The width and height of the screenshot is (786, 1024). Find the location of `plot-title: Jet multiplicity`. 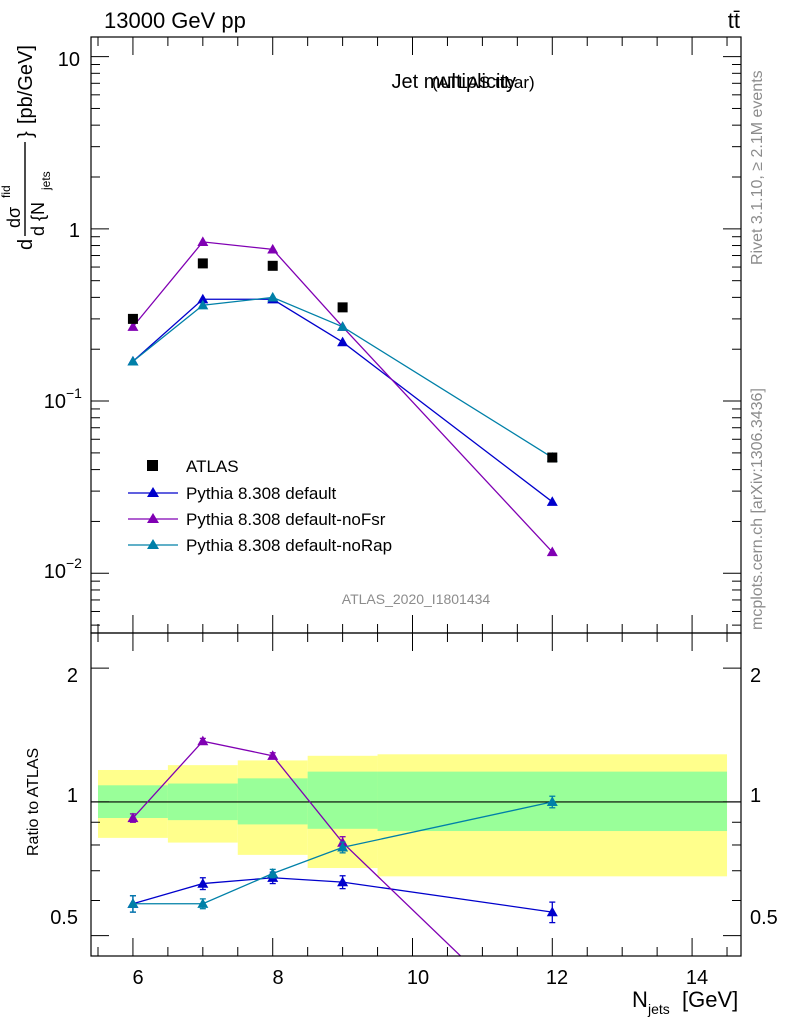

plot-title: Jet multiplicity is located at coordinates (454, 82).